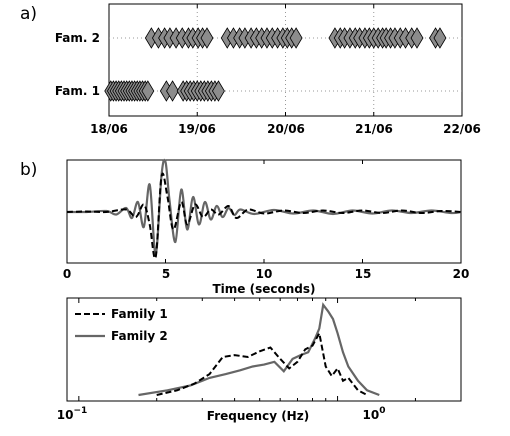 This screenshot has width=510, height=436. What do you see at coordinates (28, 170) in the screenshot?
I see `panel-b-letter: b)` at bounding box center [28, 170].